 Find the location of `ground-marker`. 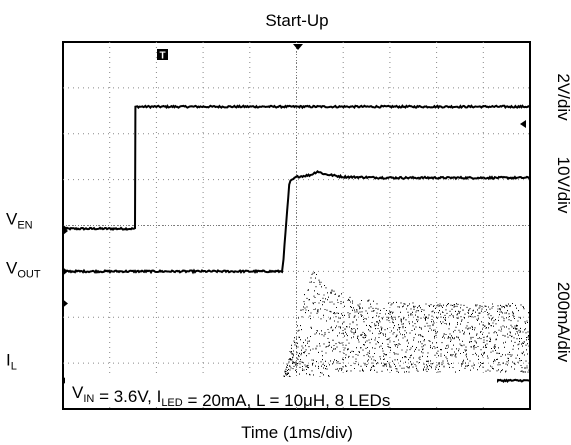

ground-marker is located at coordinates (65, 303).